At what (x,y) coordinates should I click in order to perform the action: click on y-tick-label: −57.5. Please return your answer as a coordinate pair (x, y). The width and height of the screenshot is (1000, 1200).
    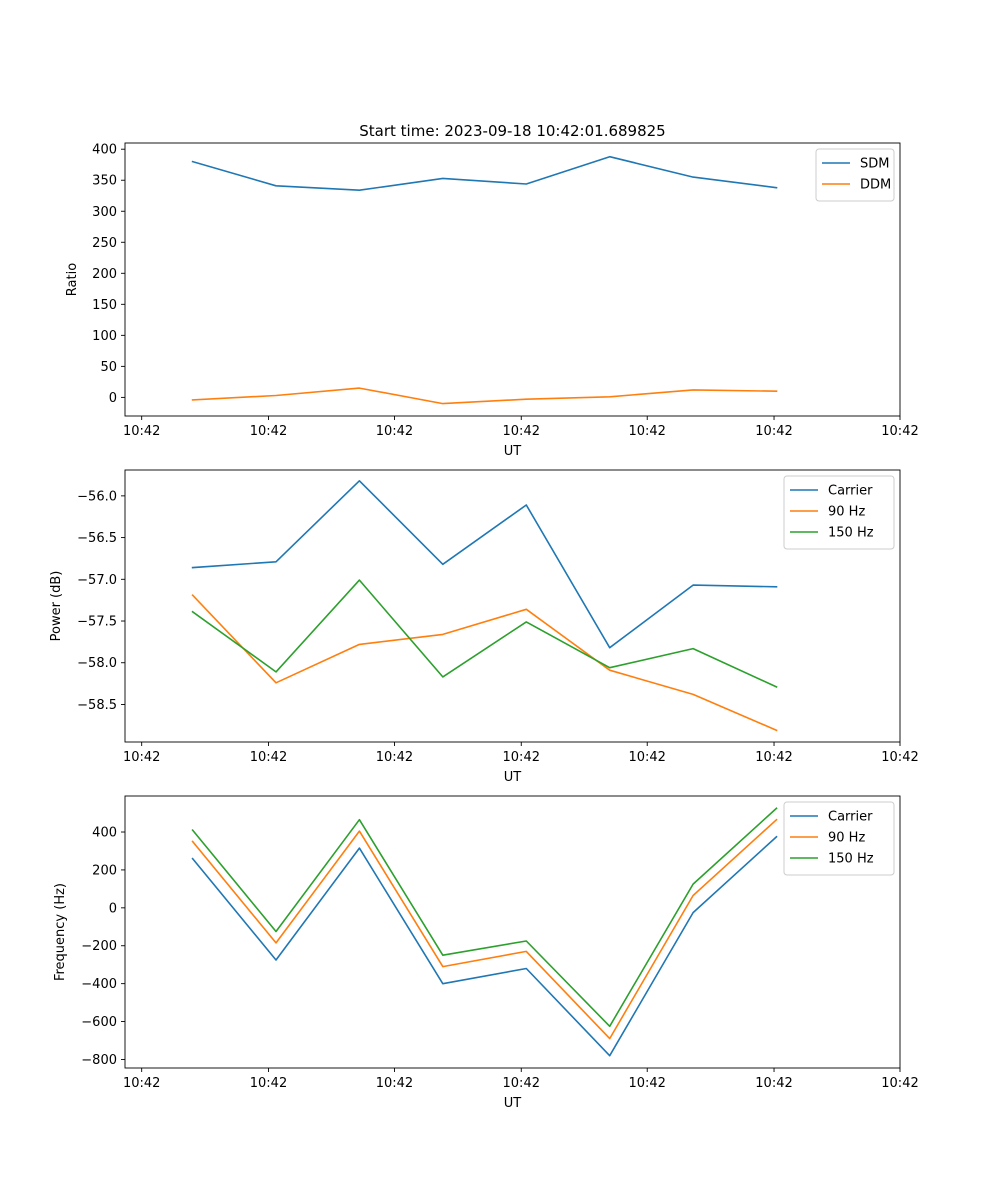
    Looking at the image, I should click on (97, 622).